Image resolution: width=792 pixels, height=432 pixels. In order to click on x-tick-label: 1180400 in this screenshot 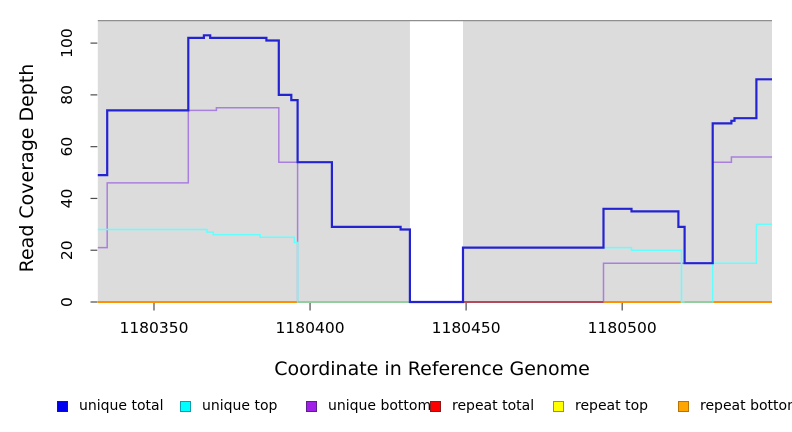, I will do `click(310, 328)`.